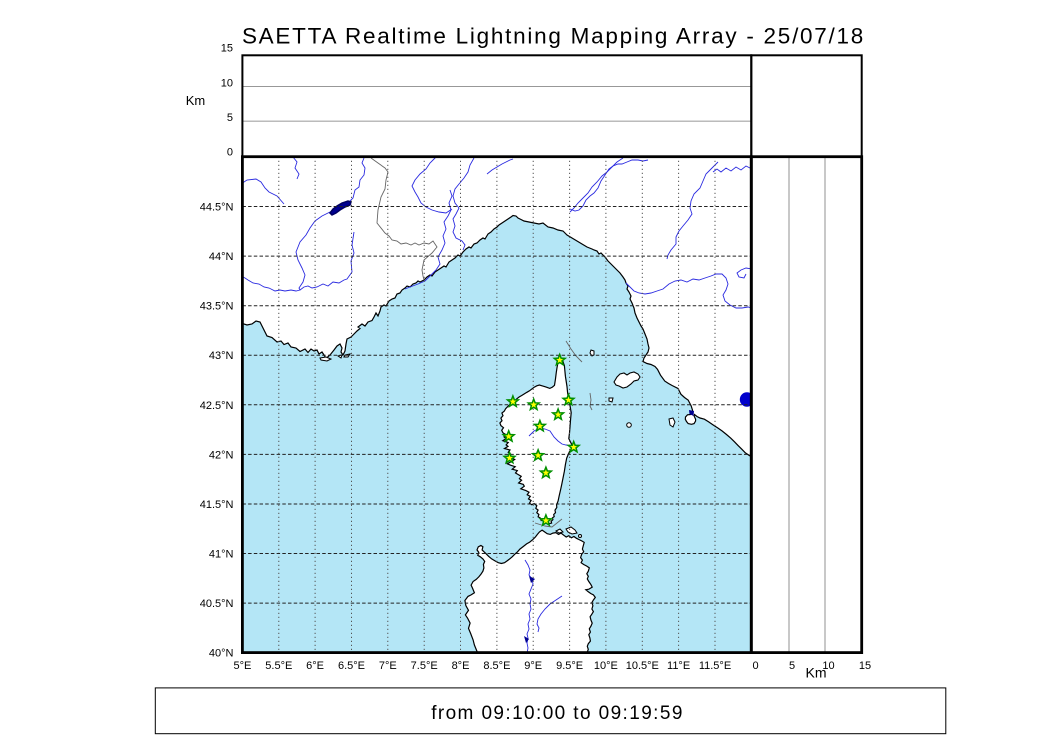  I want to click on svg-text: 7°E, so click(388, 666).